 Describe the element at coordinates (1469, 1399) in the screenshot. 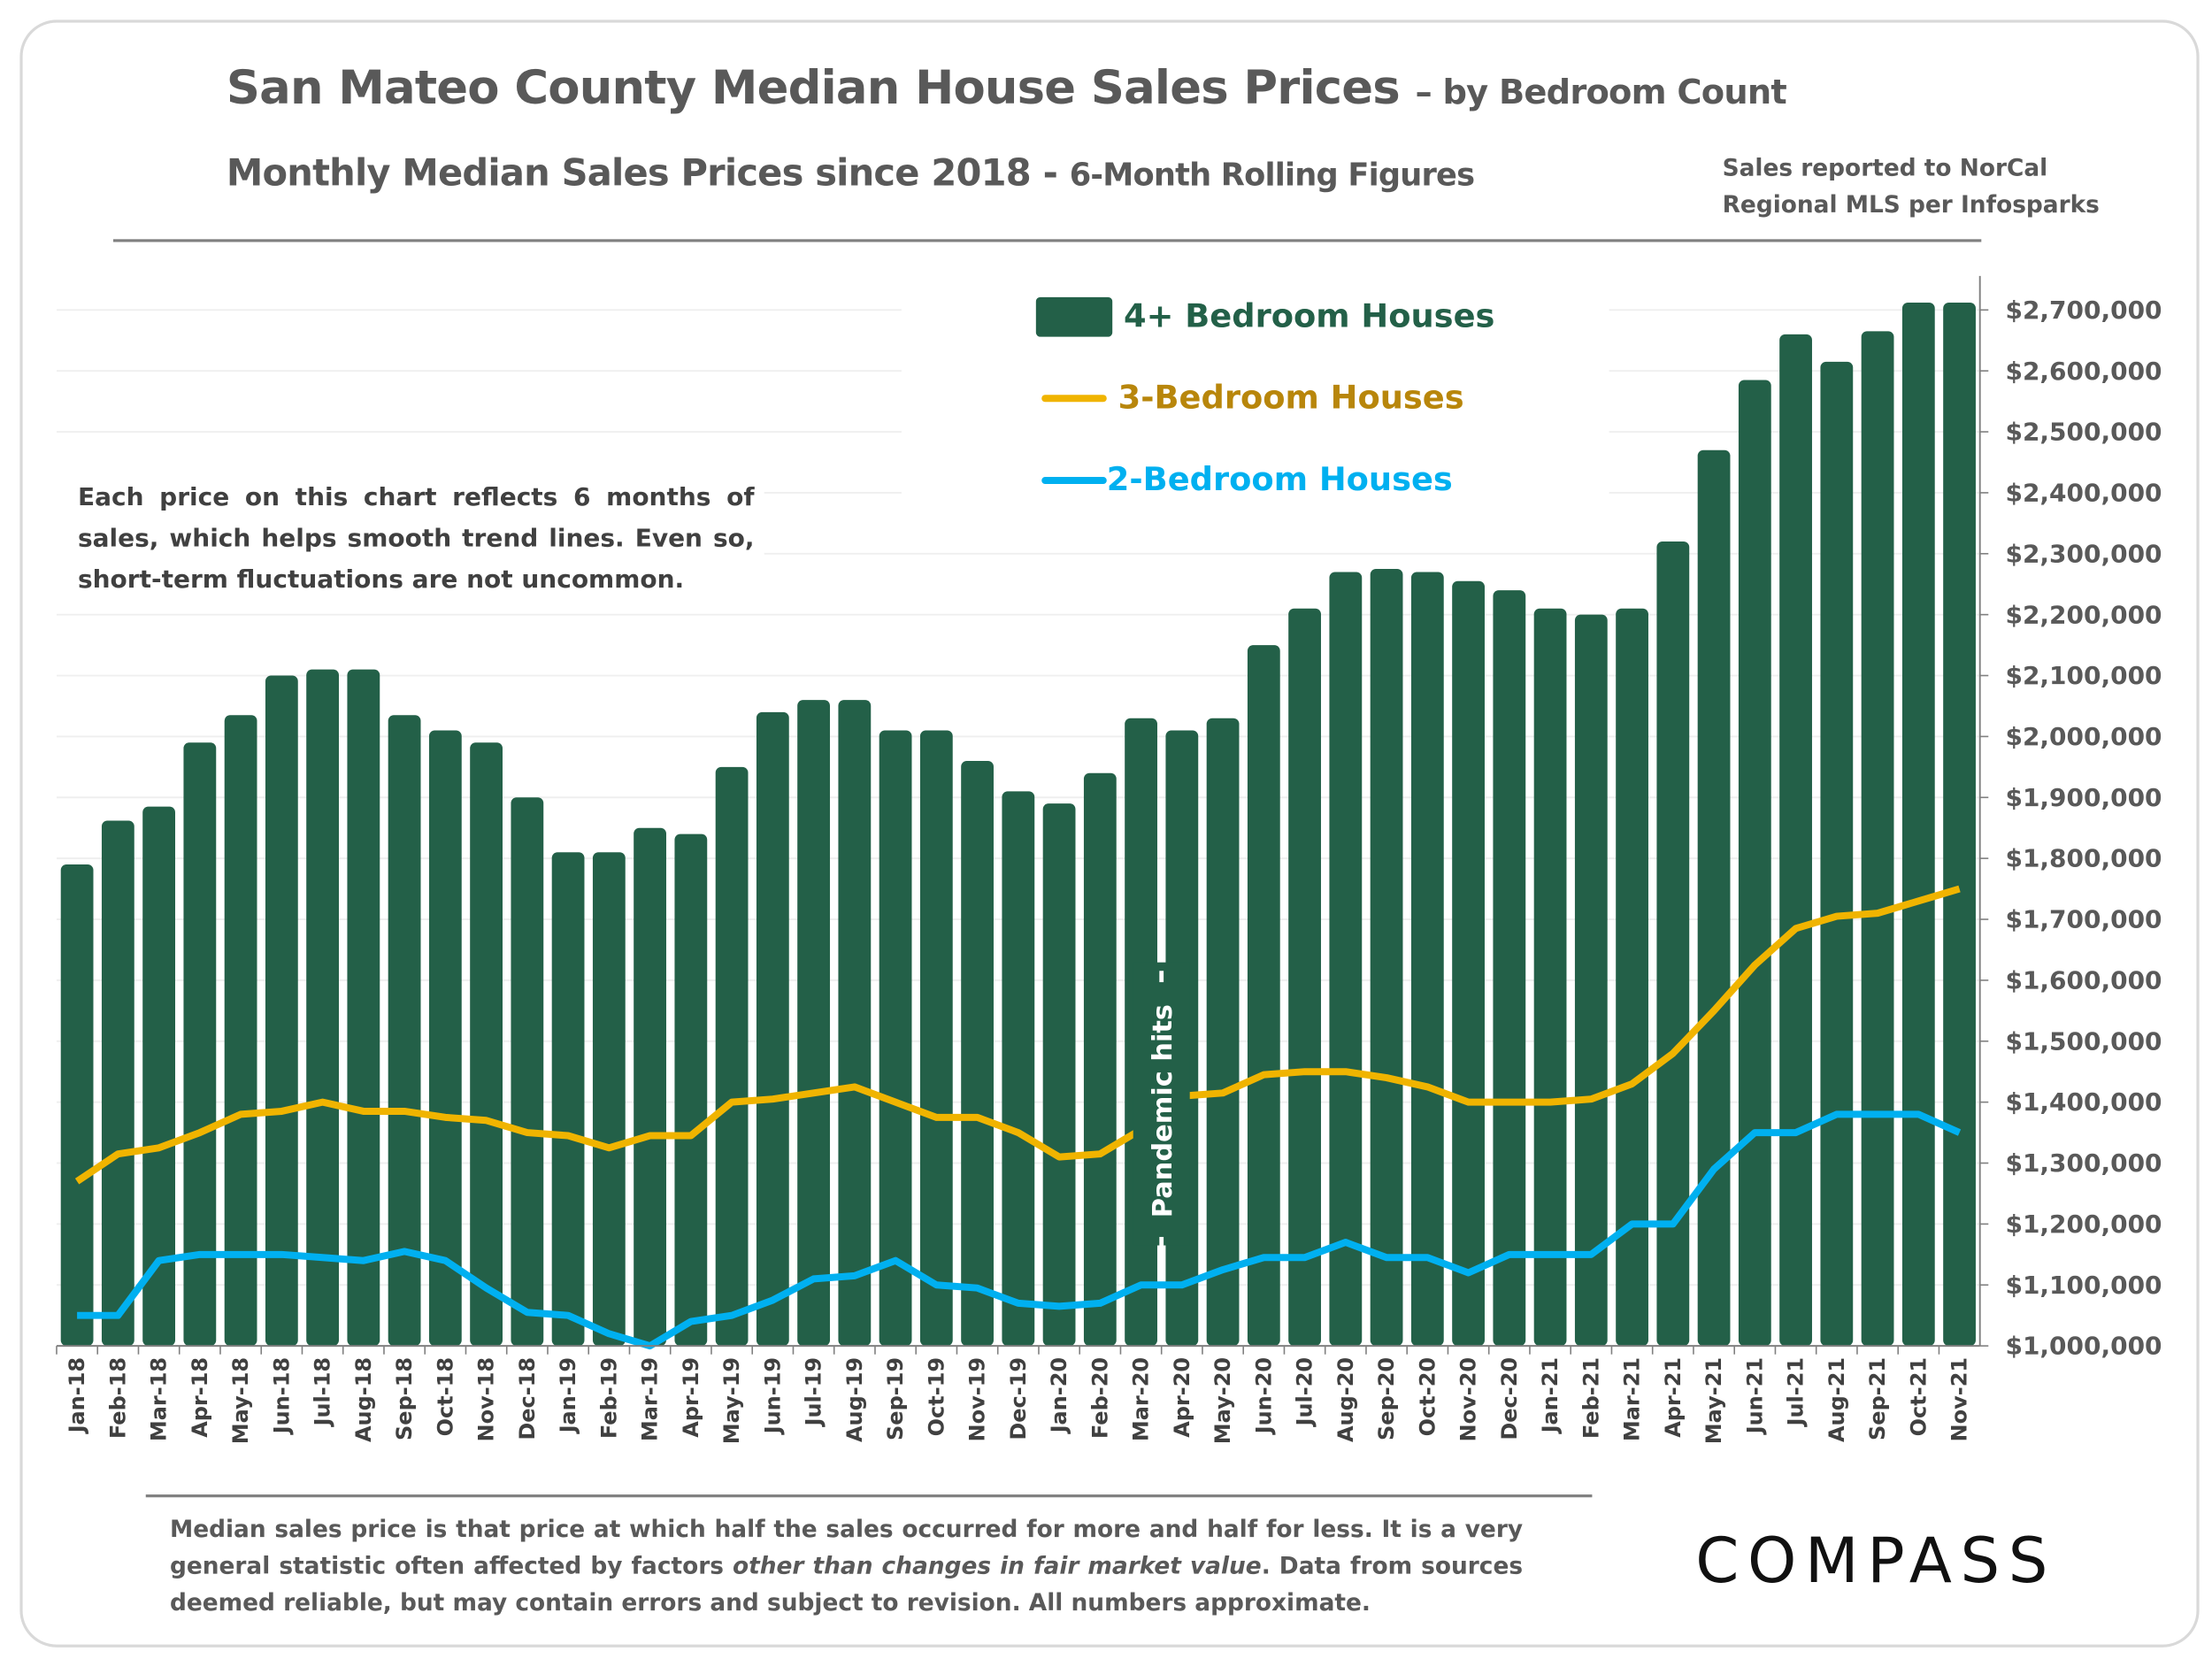

I see `x-tick-label: Nov-20` at that location.